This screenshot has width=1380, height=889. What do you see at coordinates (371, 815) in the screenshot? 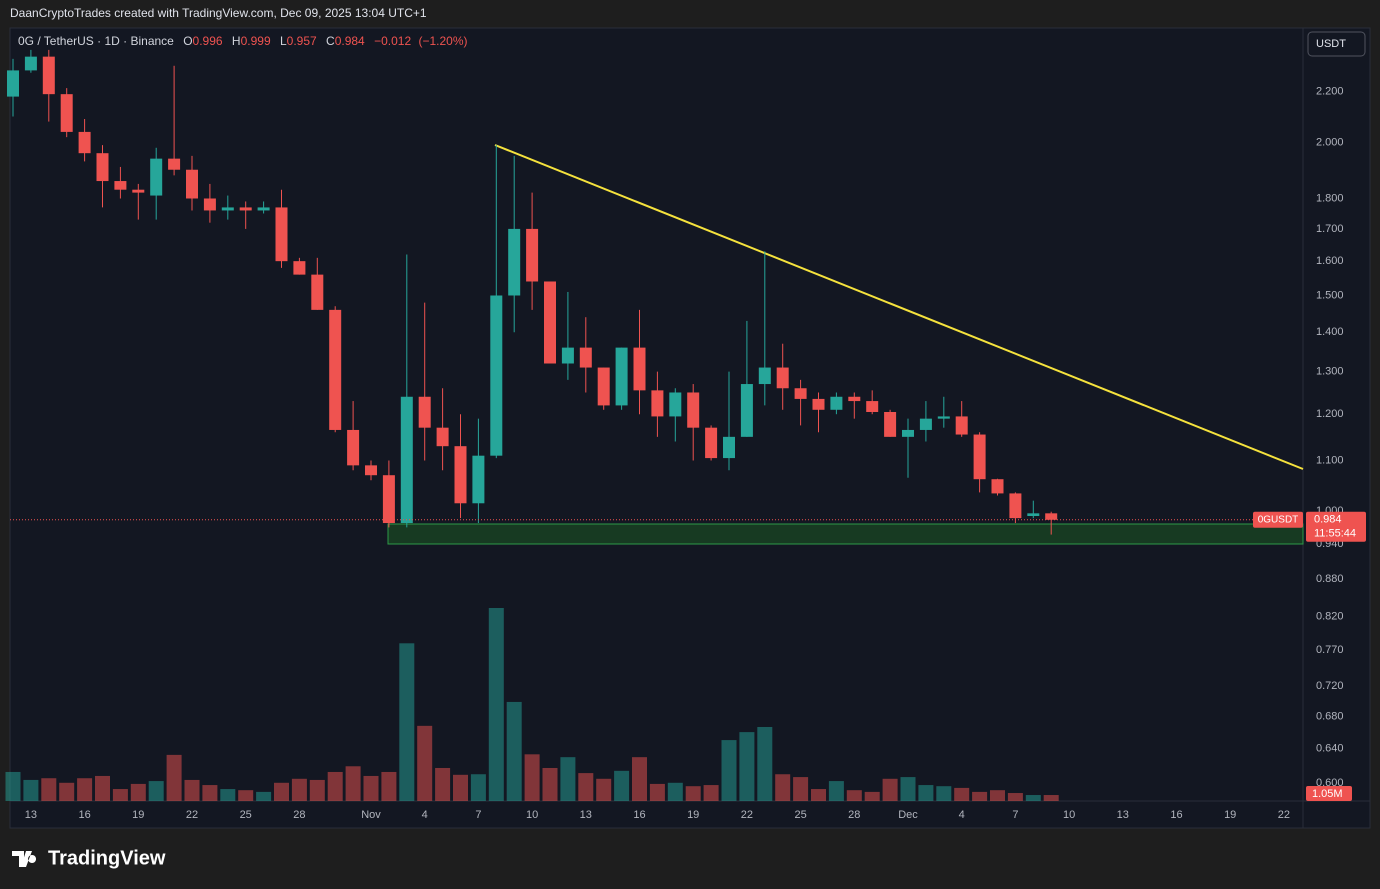
I see `x-tick-label: Nov` at bounding box center [371, 815].